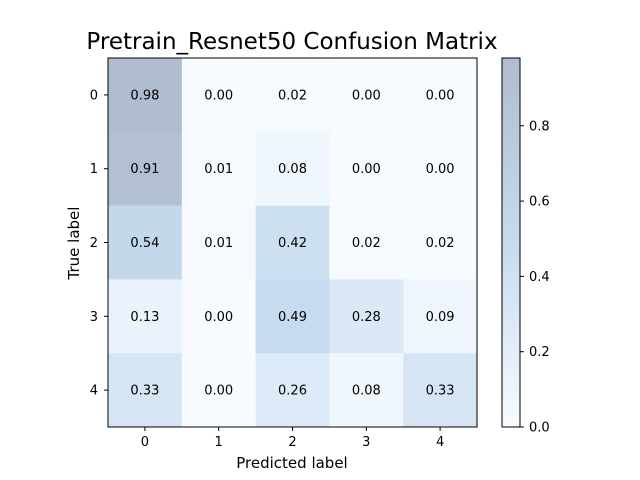  I want to click on cell-value-label-2-4: 0.02, so click(440, 243).